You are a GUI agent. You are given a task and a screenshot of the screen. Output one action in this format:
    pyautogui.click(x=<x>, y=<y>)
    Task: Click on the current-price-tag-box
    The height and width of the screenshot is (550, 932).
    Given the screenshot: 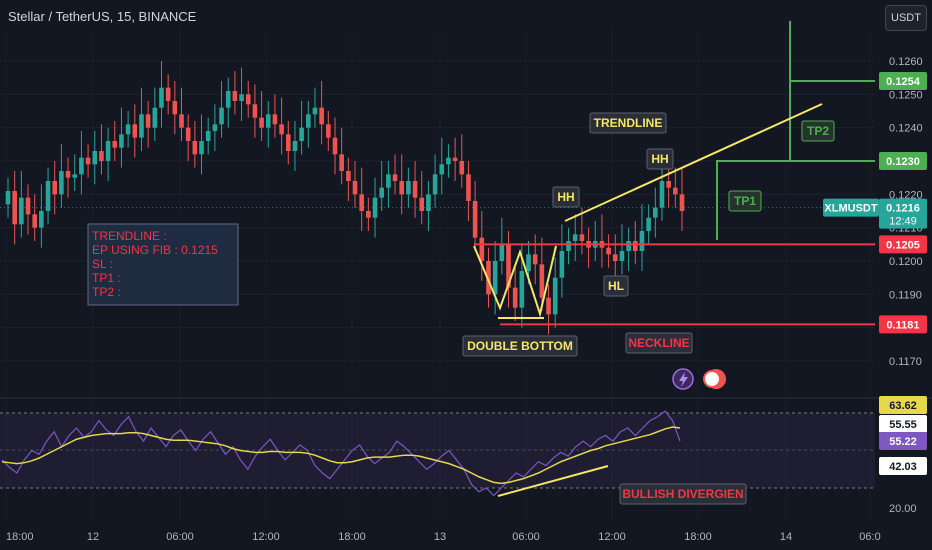 What is the action you would take?
    pyautogui.click(x=903, y=213)
    